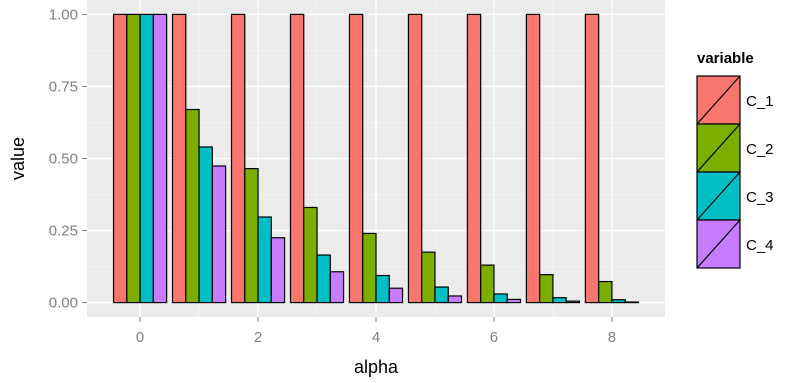  I want to click on bar-c2-x8, so click(605, 292).